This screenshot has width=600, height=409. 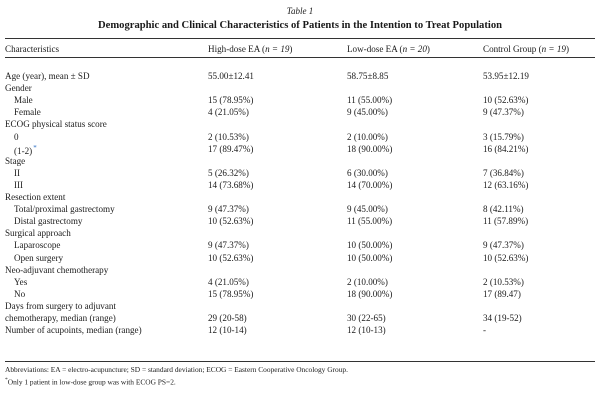 What do you see at coordinates (388, 49) in the screenshot?
I see `header-low-dose: Low-dose EA (n = 20)` at bounding box center [388, 49].